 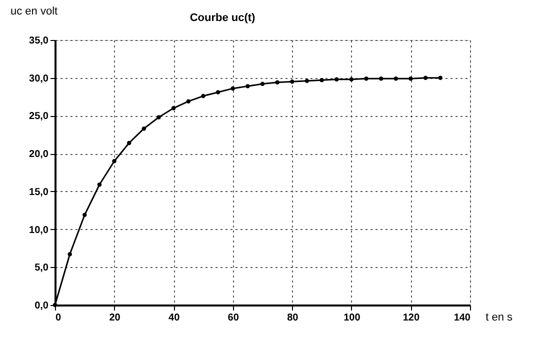 I want to click on x-tick-label: 80, so click(x=293, y=318).